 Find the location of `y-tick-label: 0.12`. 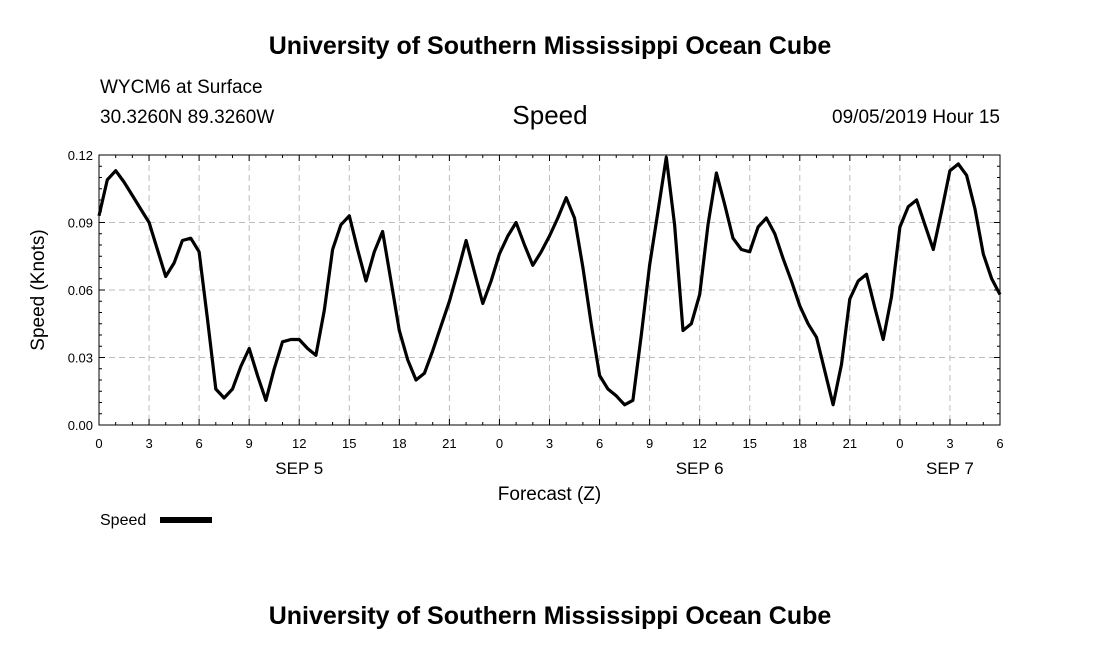

y-tick-label: 0.12 is located at coordinates (80, 155).